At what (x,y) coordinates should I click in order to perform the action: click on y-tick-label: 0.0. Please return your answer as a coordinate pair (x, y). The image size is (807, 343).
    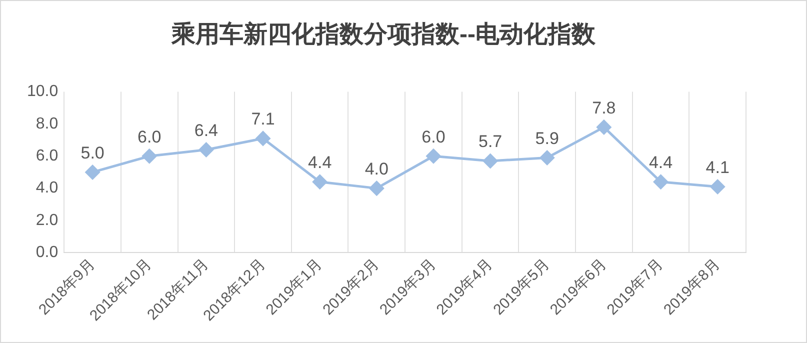
    Looking at the image, I should click on (47, 253).